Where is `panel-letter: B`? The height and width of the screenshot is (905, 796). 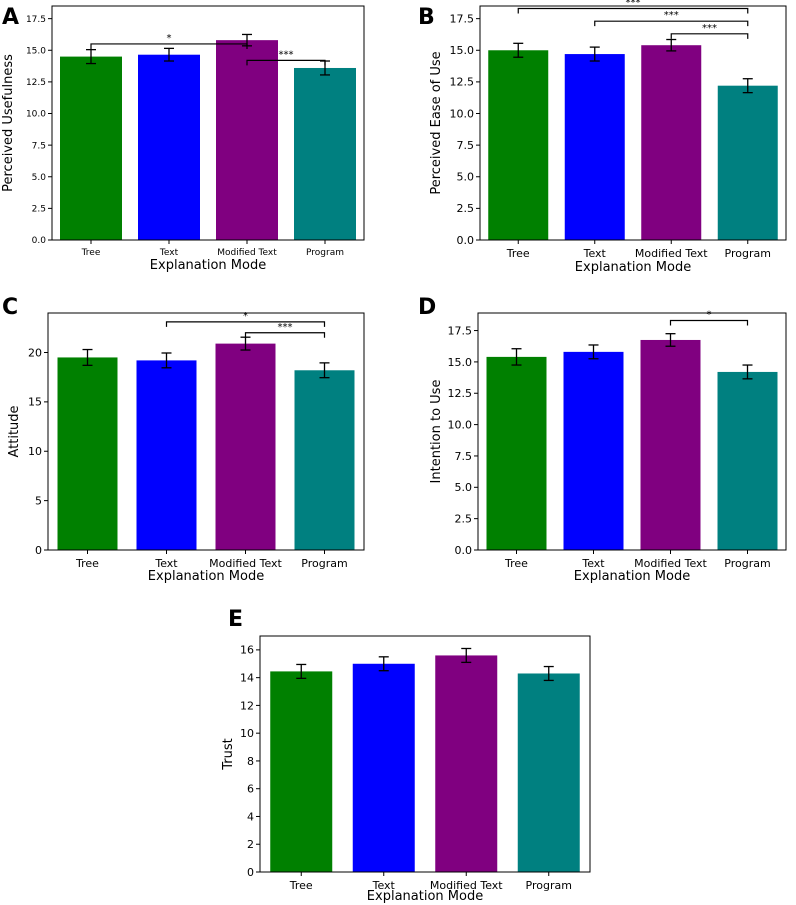
panel-letter: B is located at coordinates (426, 17).